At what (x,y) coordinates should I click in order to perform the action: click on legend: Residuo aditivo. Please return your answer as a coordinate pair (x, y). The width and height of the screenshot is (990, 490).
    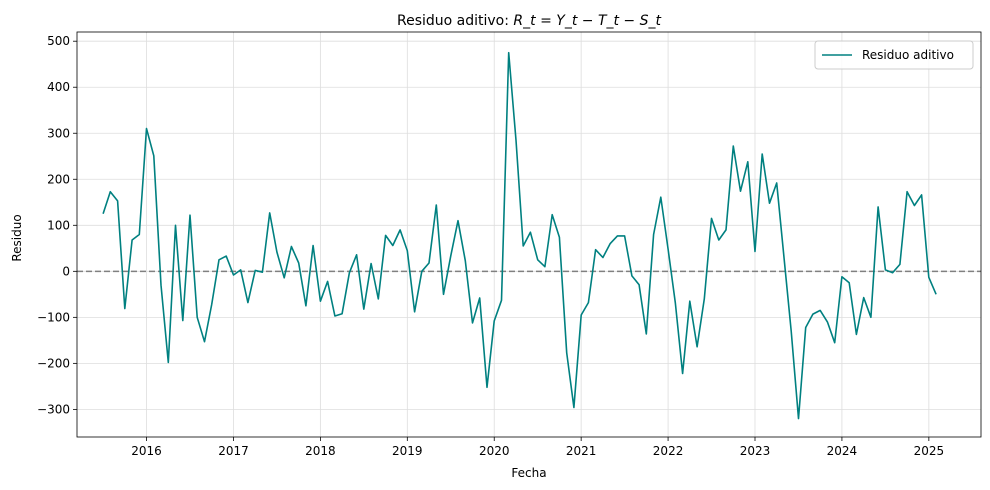
    Looking at the image, I should click on (894, 55).